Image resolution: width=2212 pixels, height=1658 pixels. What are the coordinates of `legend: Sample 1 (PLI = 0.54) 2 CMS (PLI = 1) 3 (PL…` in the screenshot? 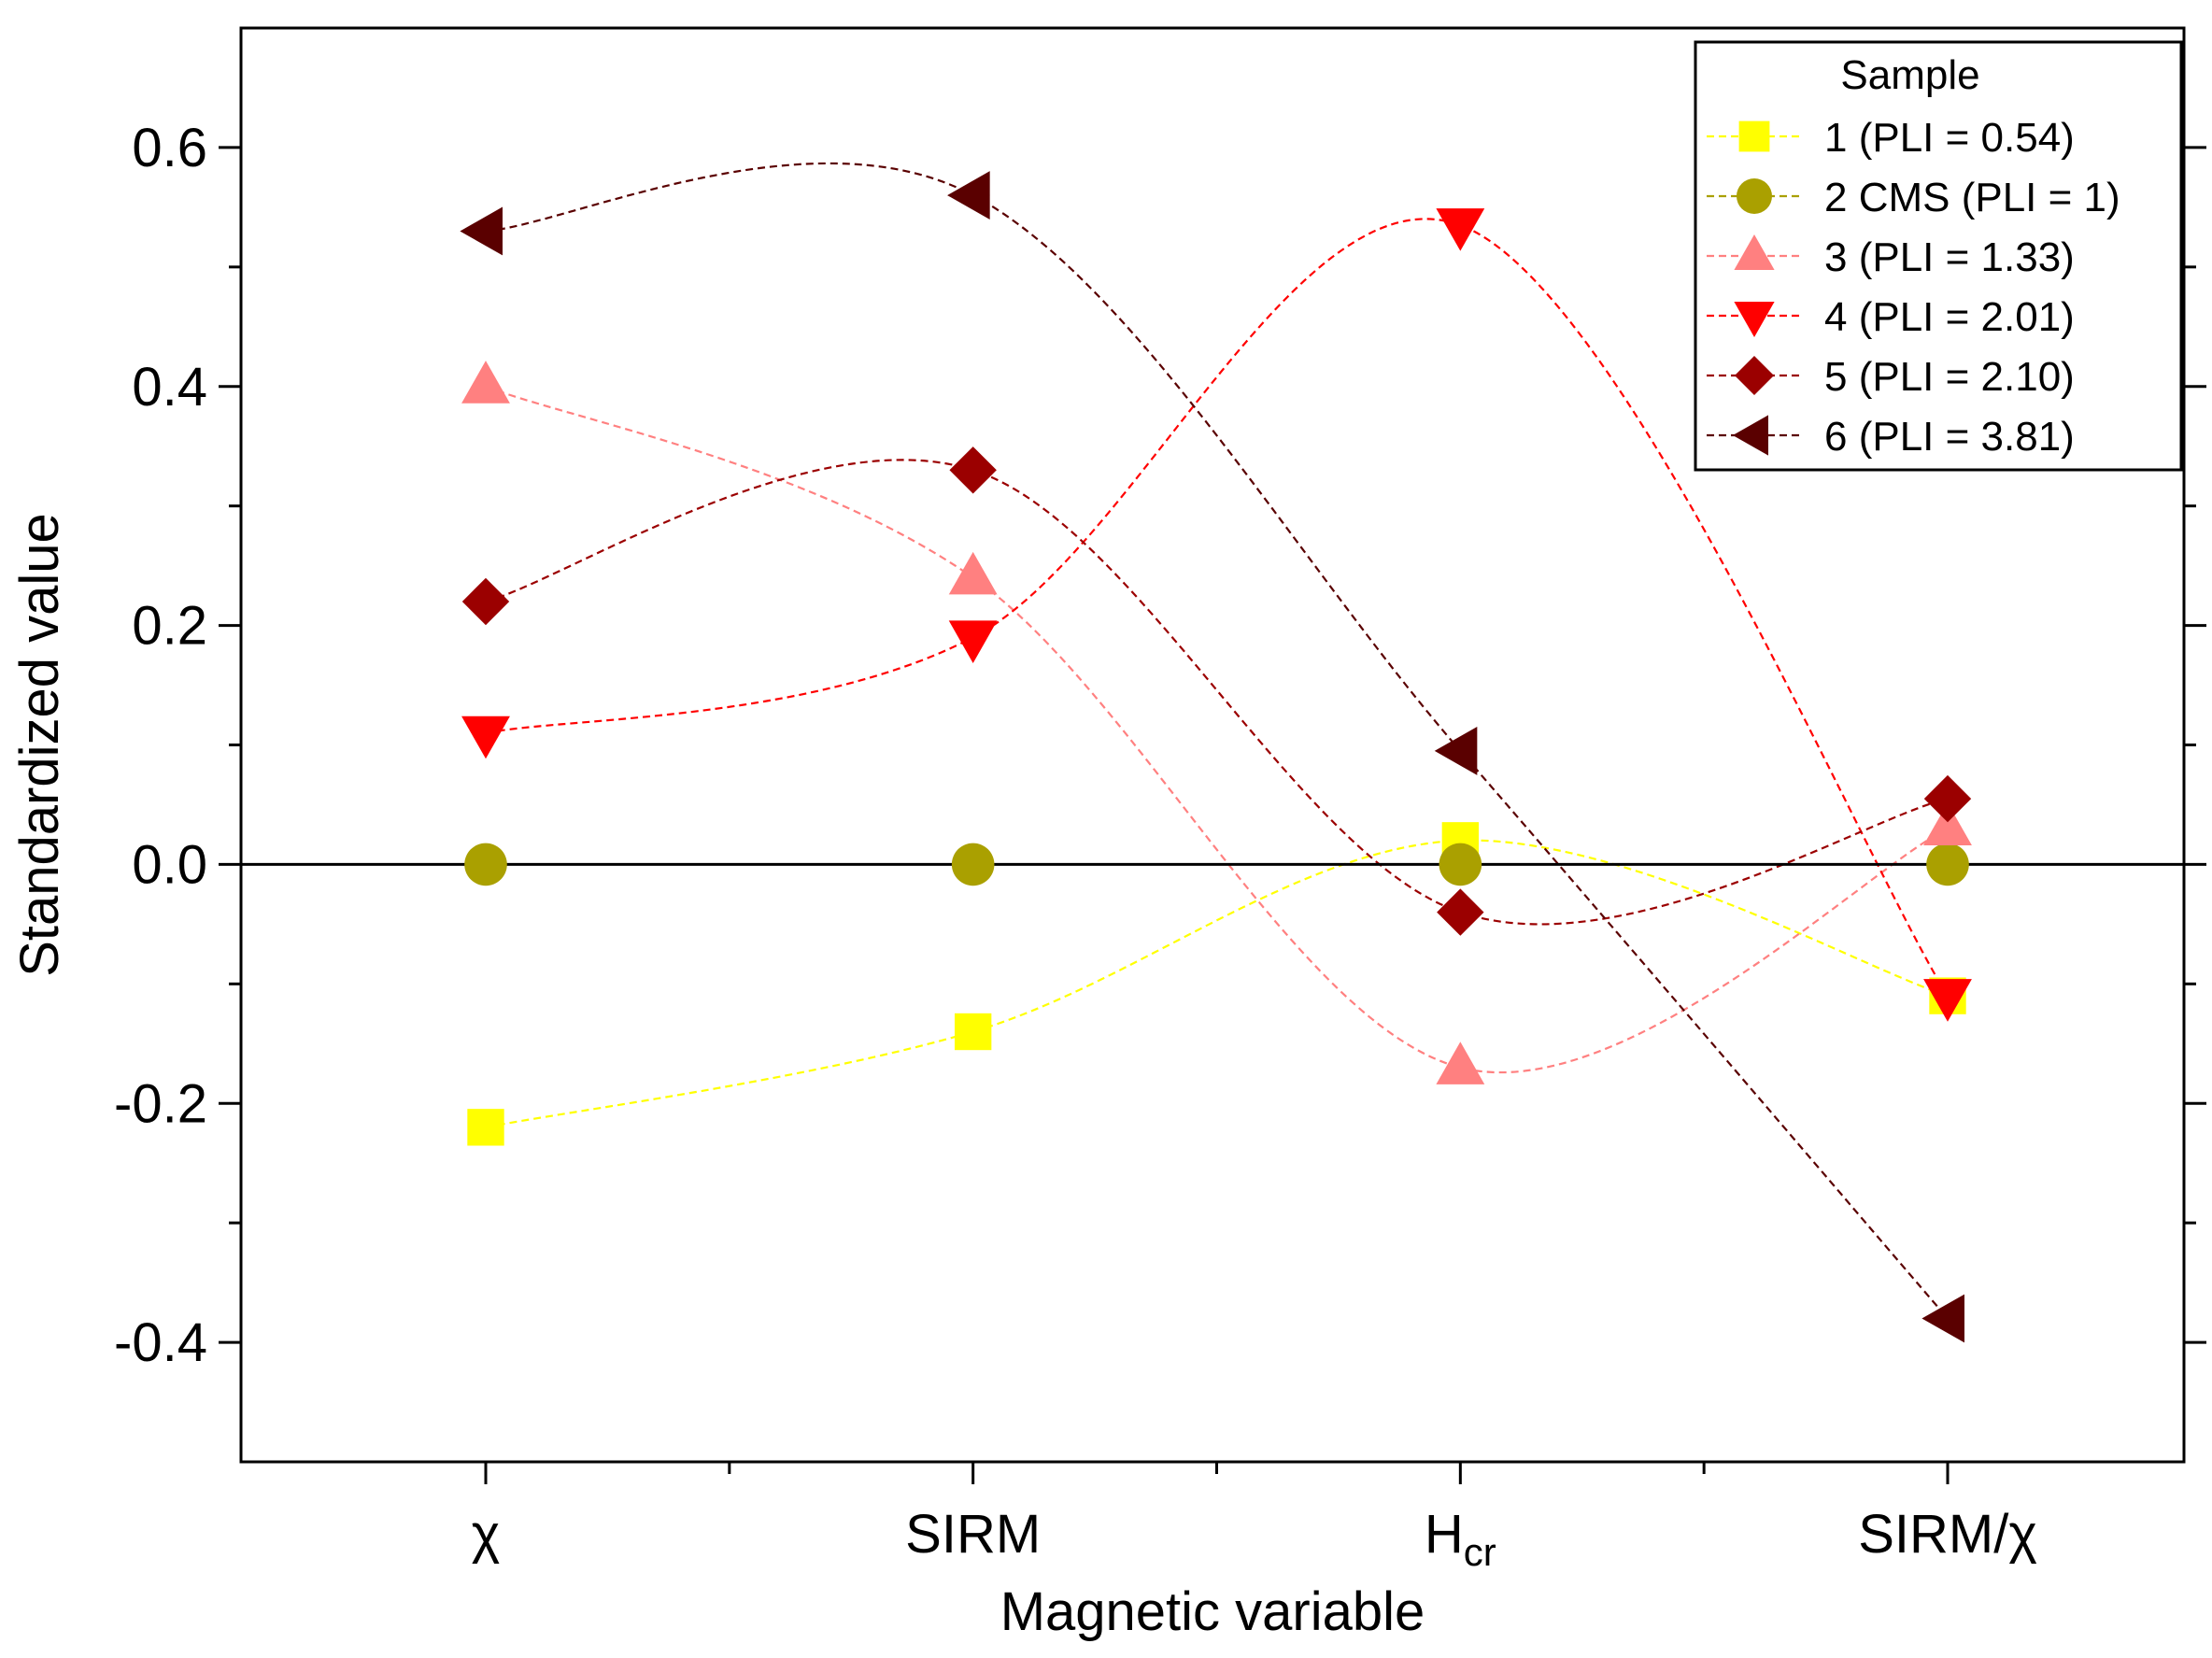 It's located at (1938, 256).